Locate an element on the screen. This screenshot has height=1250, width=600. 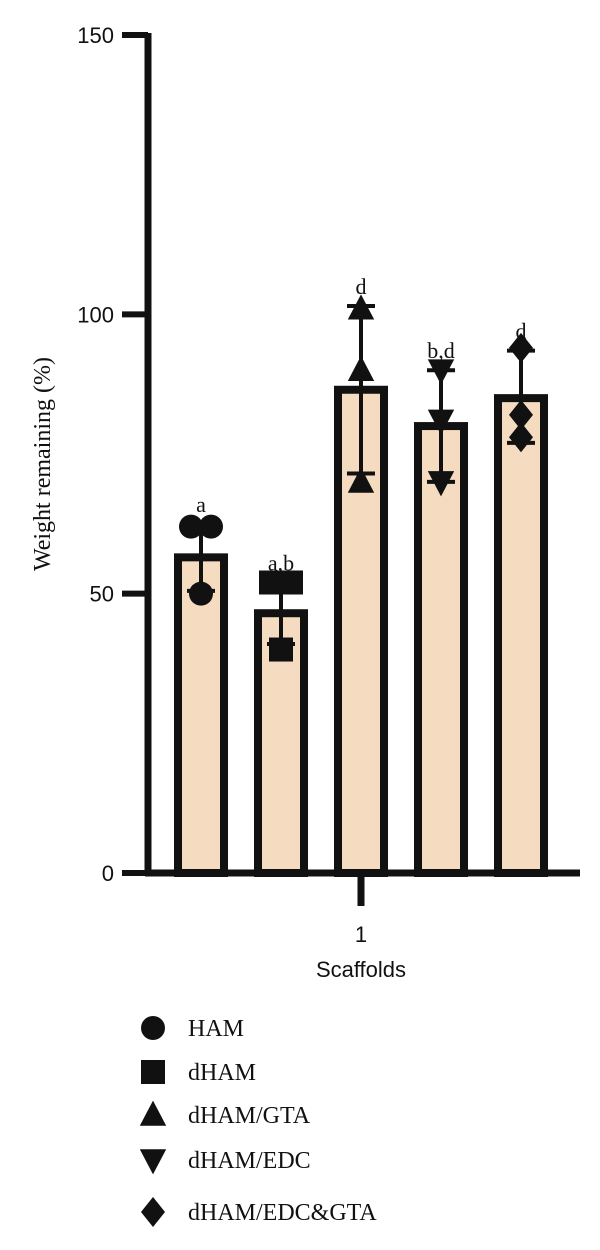
significance-label: b,d is located at coordinates (441, 350).